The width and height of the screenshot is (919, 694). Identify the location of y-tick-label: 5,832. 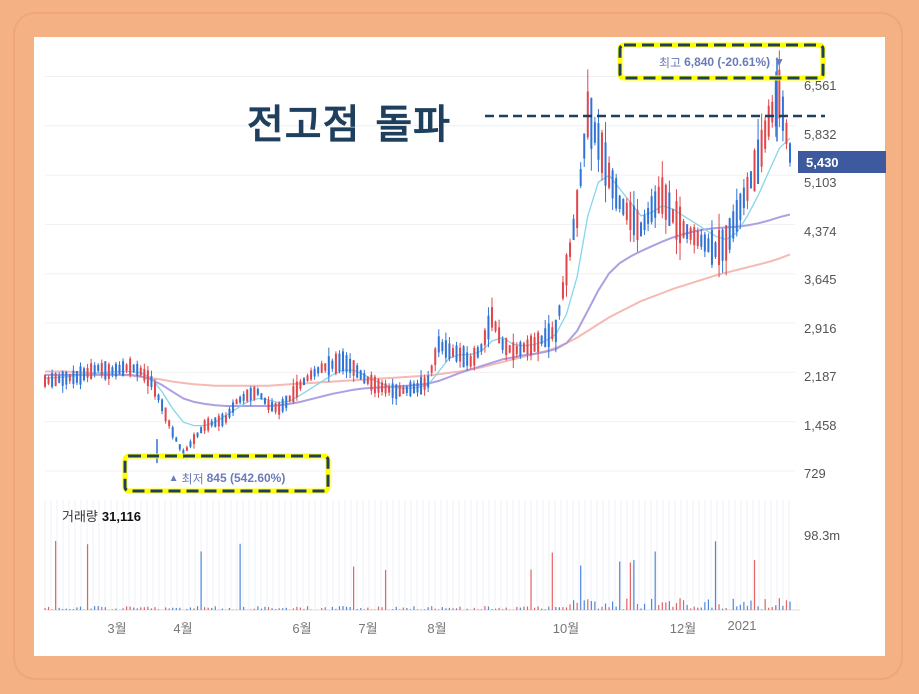
(820, 134).